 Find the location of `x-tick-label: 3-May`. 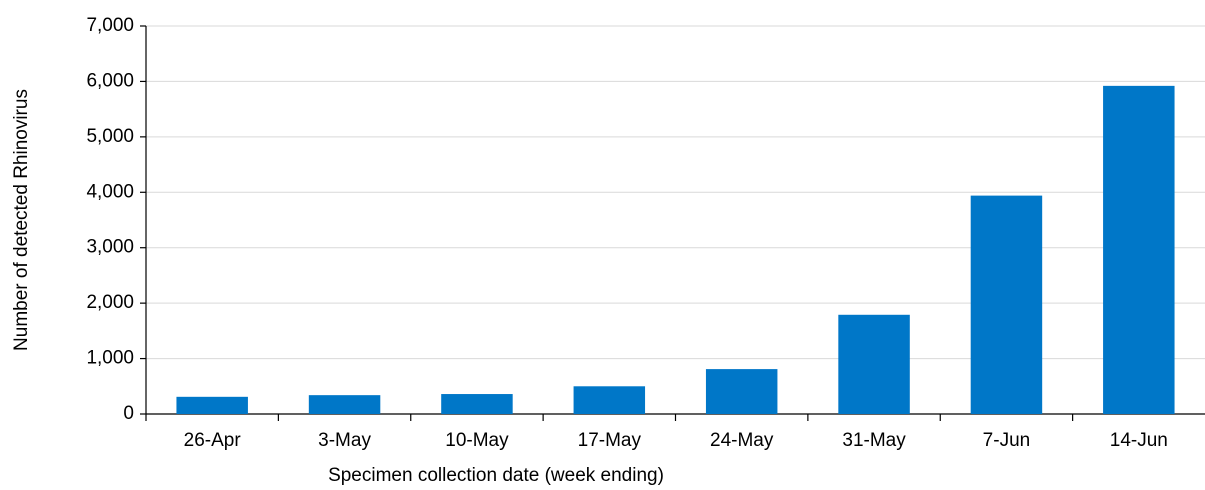

x-tick-label: 3-May is located at coordinates (344, 440).